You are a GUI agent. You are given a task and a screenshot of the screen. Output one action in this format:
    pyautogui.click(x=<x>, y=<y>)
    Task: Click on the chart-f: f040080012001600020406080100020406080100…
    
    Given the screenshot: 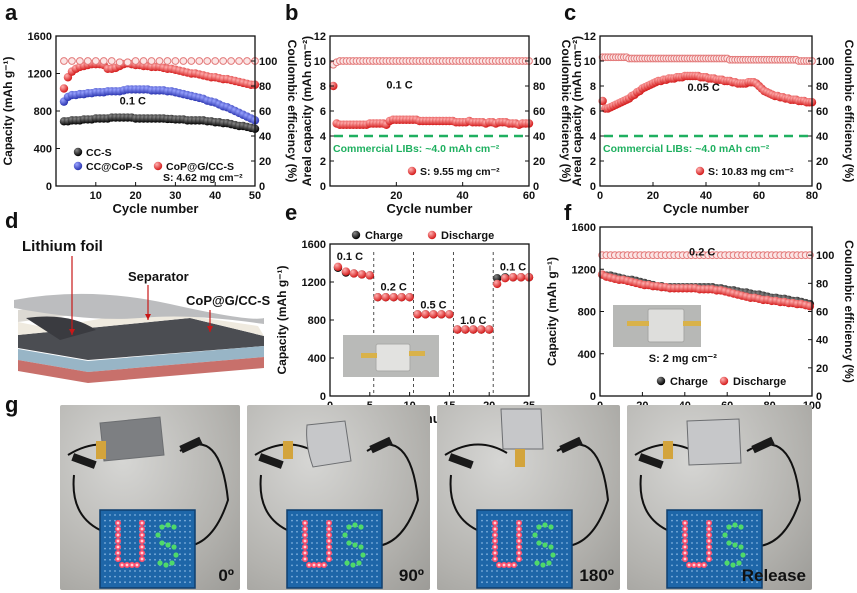 What is the action you would take?
    pyautogui.click(x=700, y=313)
    